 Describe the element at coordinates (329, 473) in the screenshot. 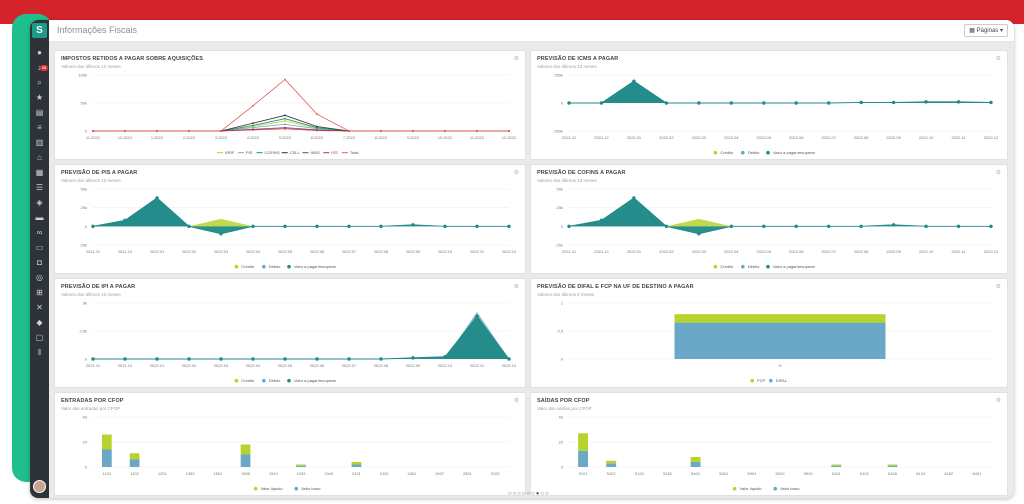

I see `x-tick-label: 1949` at that location.